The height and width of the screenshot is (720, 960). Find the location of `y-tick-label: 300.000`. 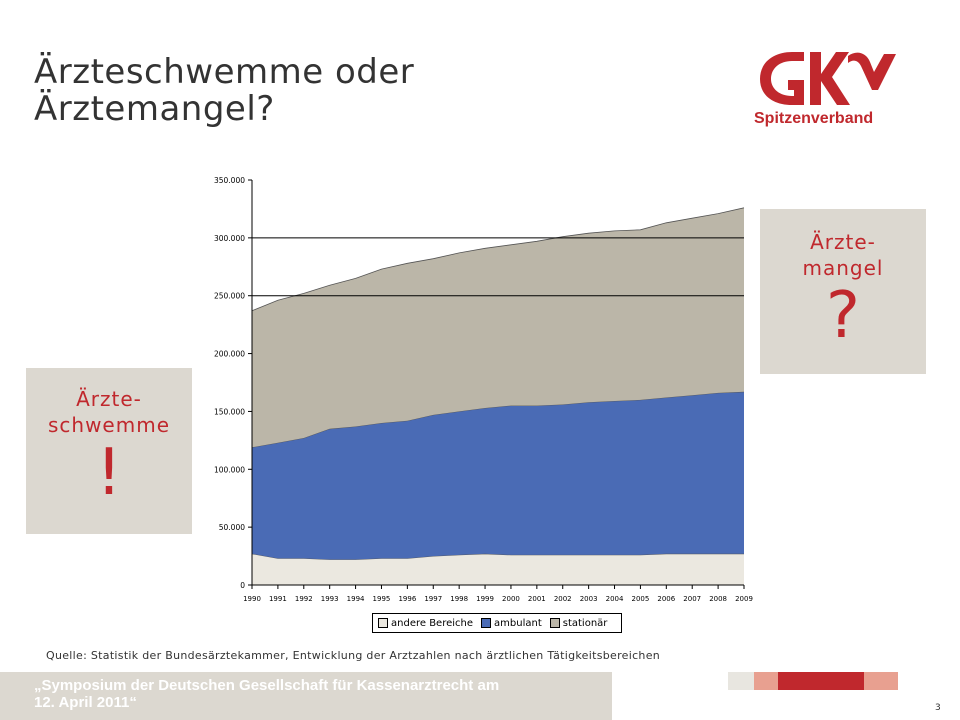

y-tick-label: 300.000 is located at coordinates (229, 238).